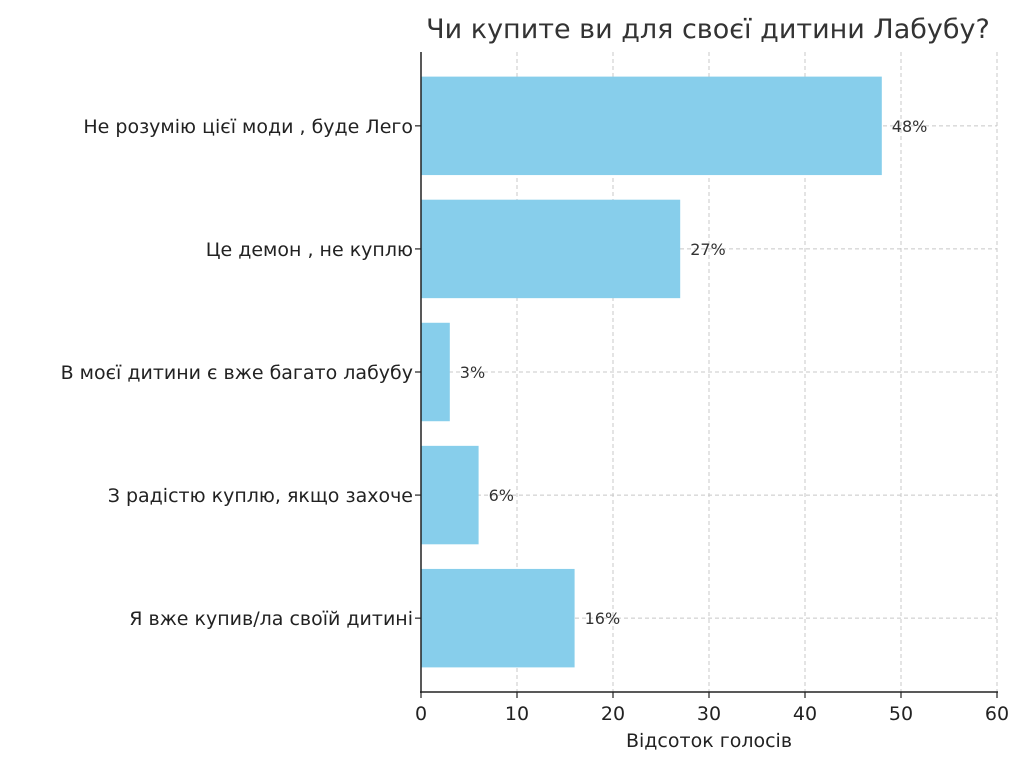  What do you see at coordinates (901, 714) in the screenshot?
I see `x-tick-label: 50` at bounding box center [901, 714].